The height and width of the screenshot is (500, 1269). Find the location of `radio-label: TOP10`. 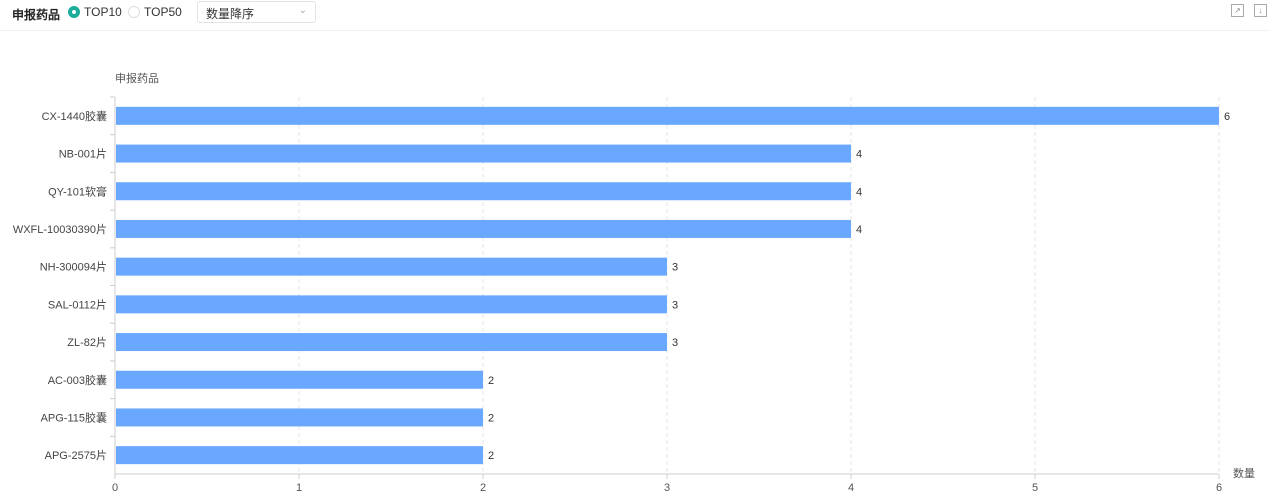

radio-label: TOP10 is located at coordinates (103, 12).